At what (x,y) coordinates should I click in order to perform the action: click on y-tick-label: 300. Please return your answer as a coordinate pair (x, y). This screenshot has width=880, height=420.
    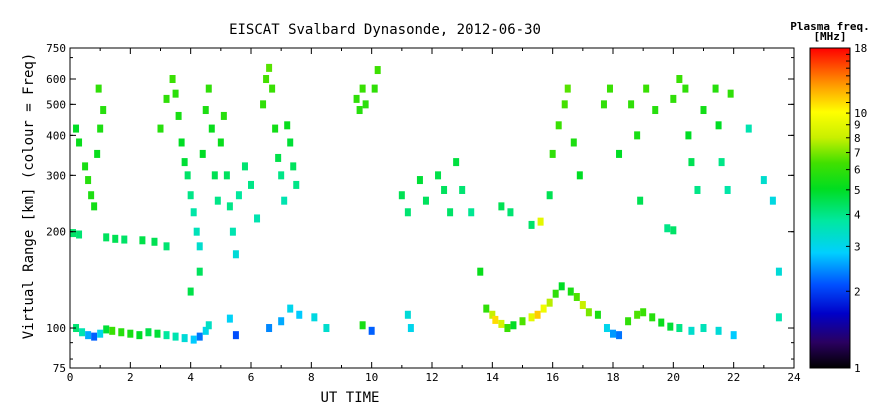
    Looking at the image, I should click on (56, 175).